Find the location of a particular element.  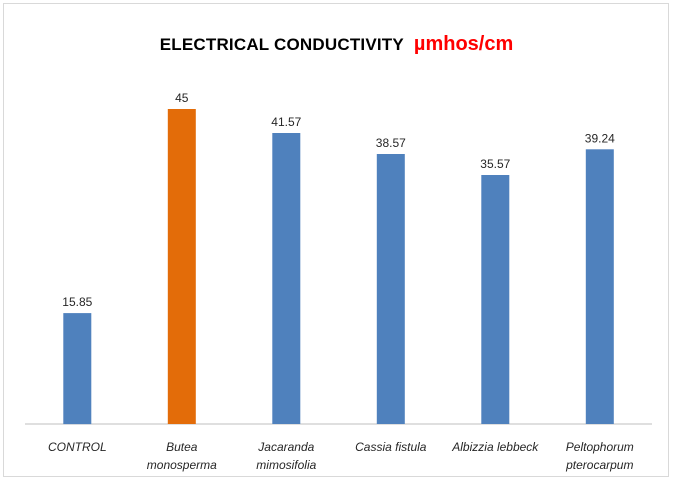

category-label-6-line-2: pterocarpum is located at coordinates (599, 465).